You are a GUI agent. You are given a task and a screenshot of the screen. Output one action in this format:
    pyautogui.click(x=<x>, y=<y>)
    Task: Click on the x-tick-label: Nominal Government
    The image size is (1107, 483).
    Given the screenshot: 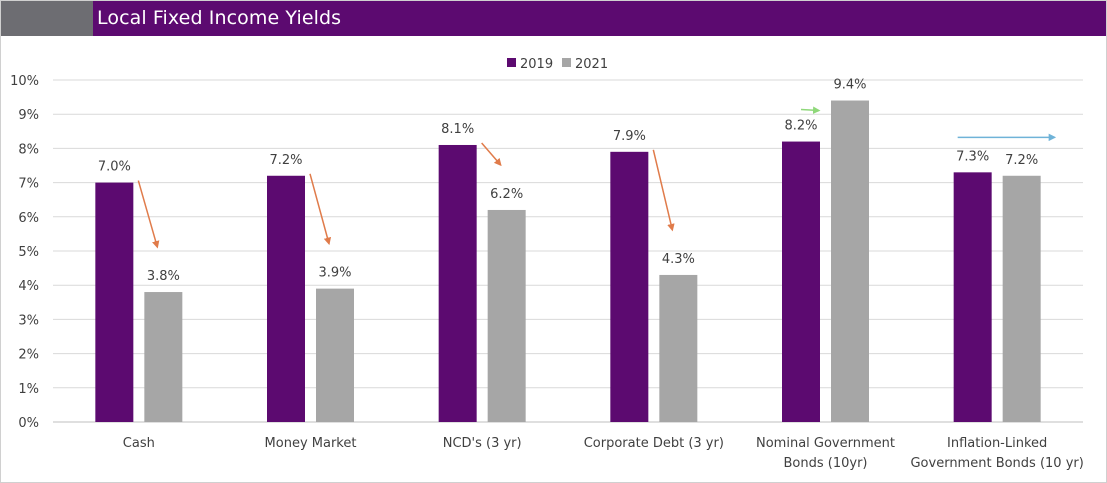 What is the action you would take?
    pyautogui.click(x=825, y=443)
    